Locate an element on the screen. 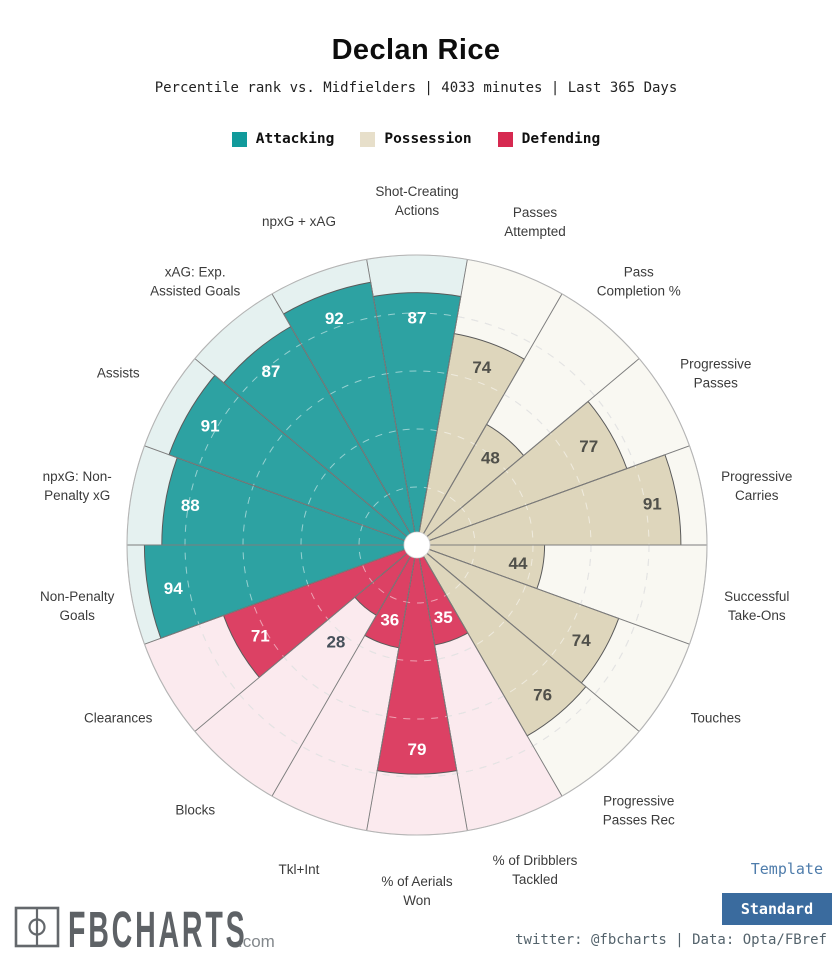 The width and height of the screenshot is (832, 957). category-label: Non-Penalty Goals is located at coordinates (77, 606).